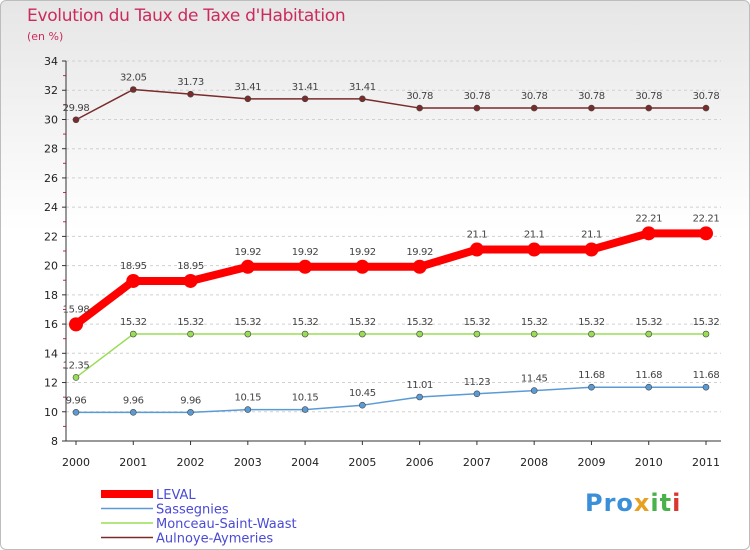 Image resolution: width=750 pixels, height=550 pixels. Describe the element at coordinates (305, 462) in the screenshot. I see `x-tick-label: 2004` at that location.